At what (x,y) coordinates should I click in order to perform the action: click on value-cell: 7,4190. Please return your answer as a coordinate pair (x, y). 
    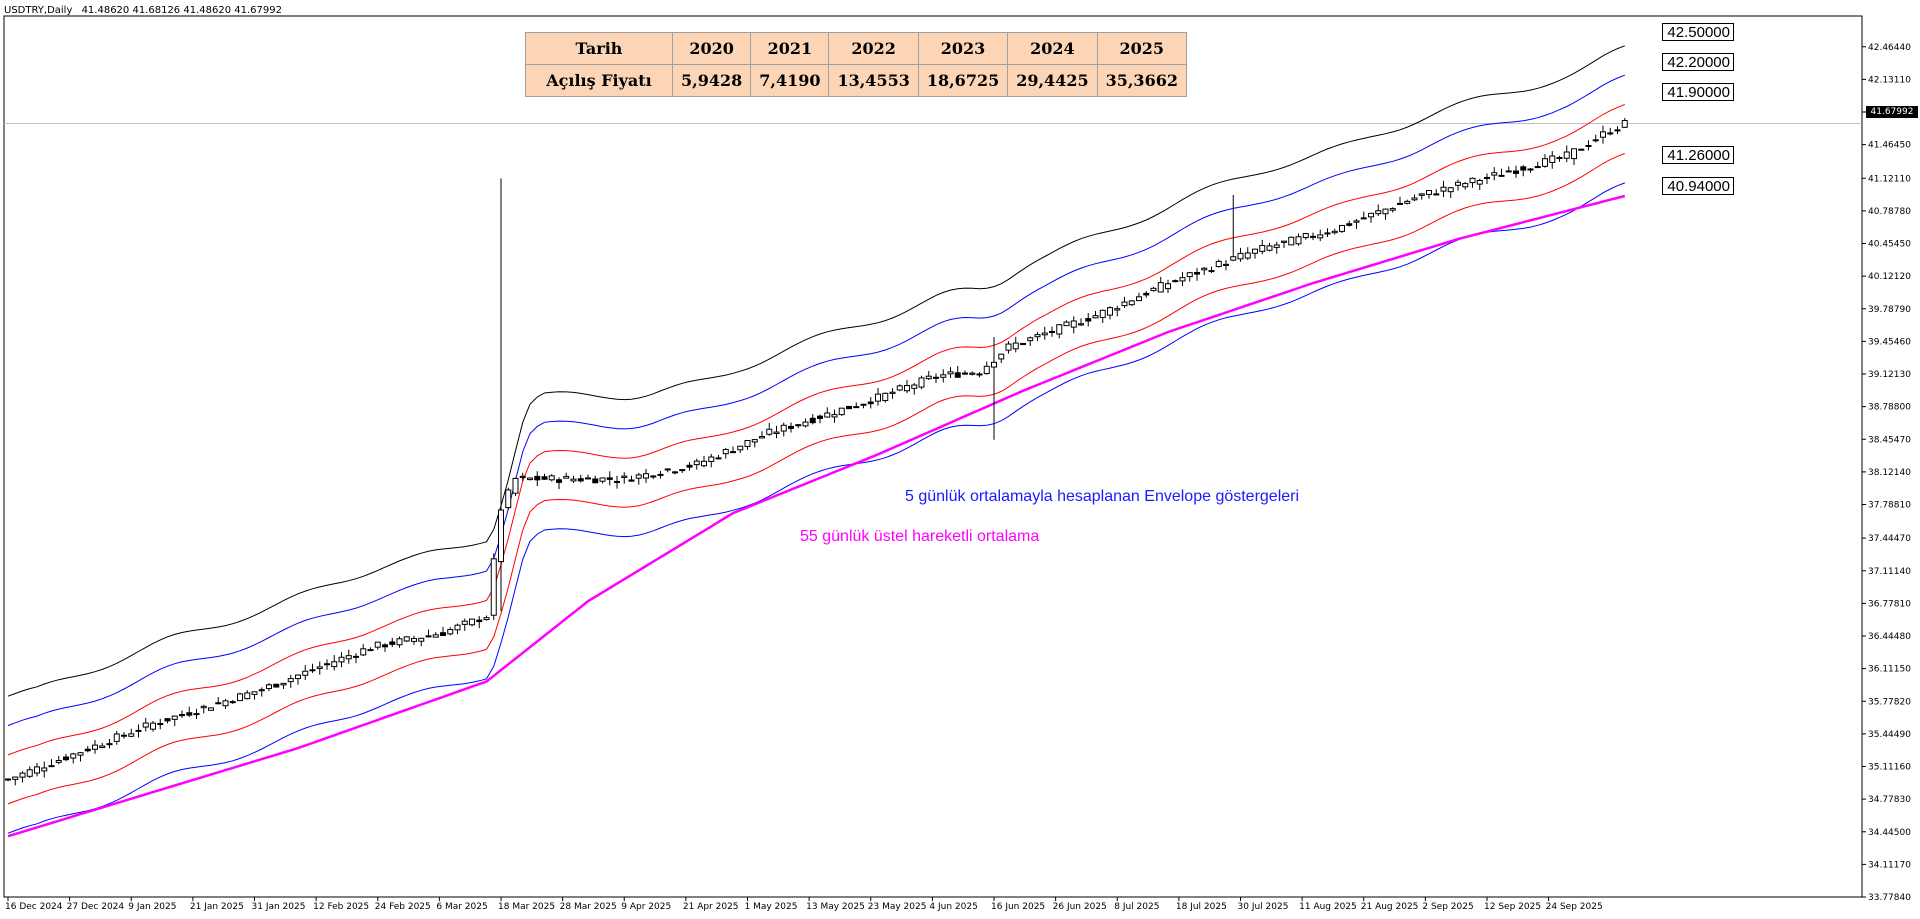
    Looking at the image, I should click on (790, 80).